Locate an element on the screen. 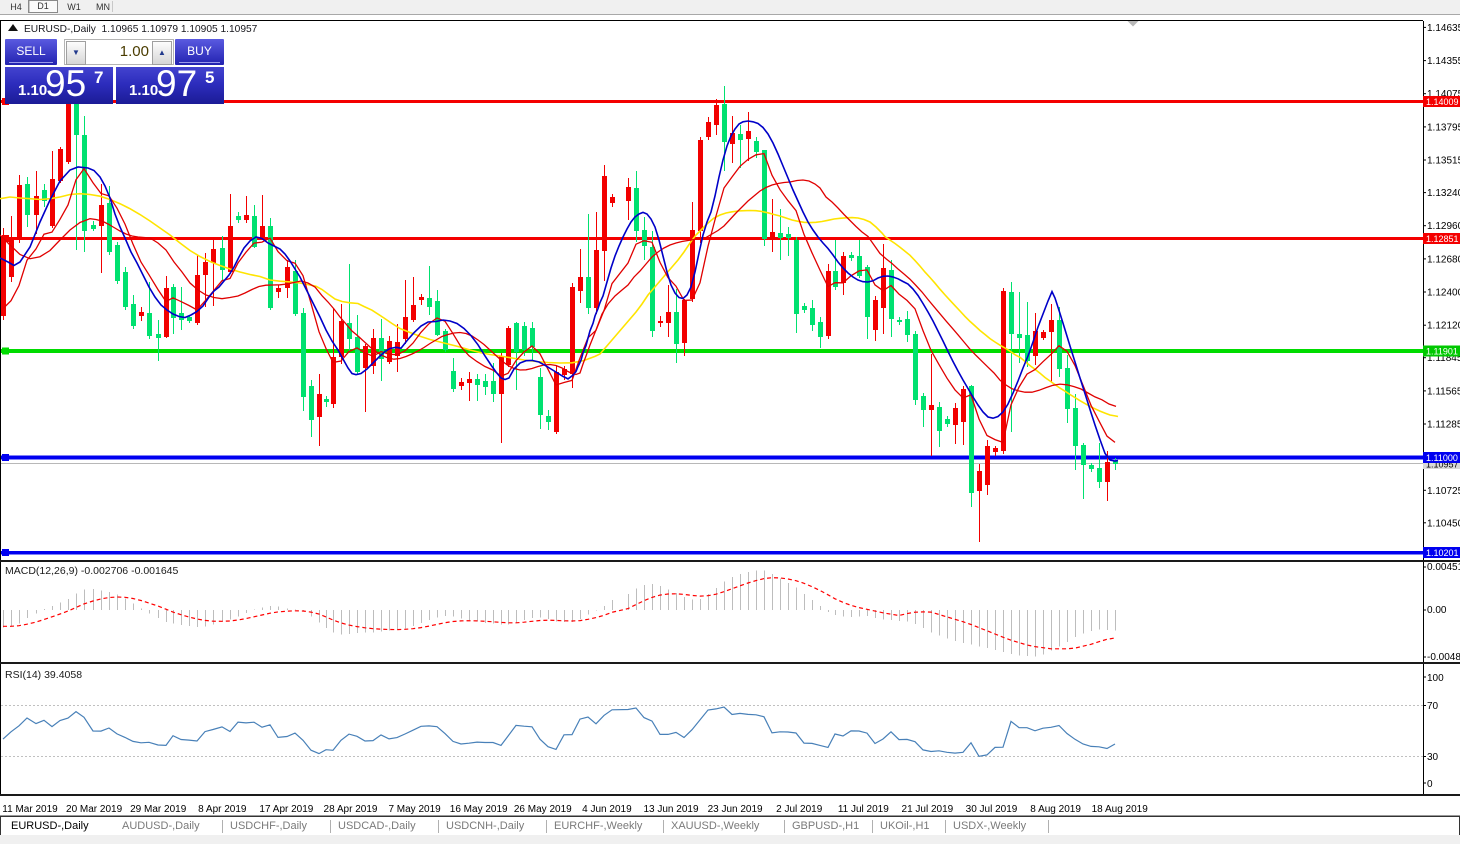 The height and width of the screenshot is (844, 1460). svg-text: 21 Jul 2019 is located at coordinates (928, 809).